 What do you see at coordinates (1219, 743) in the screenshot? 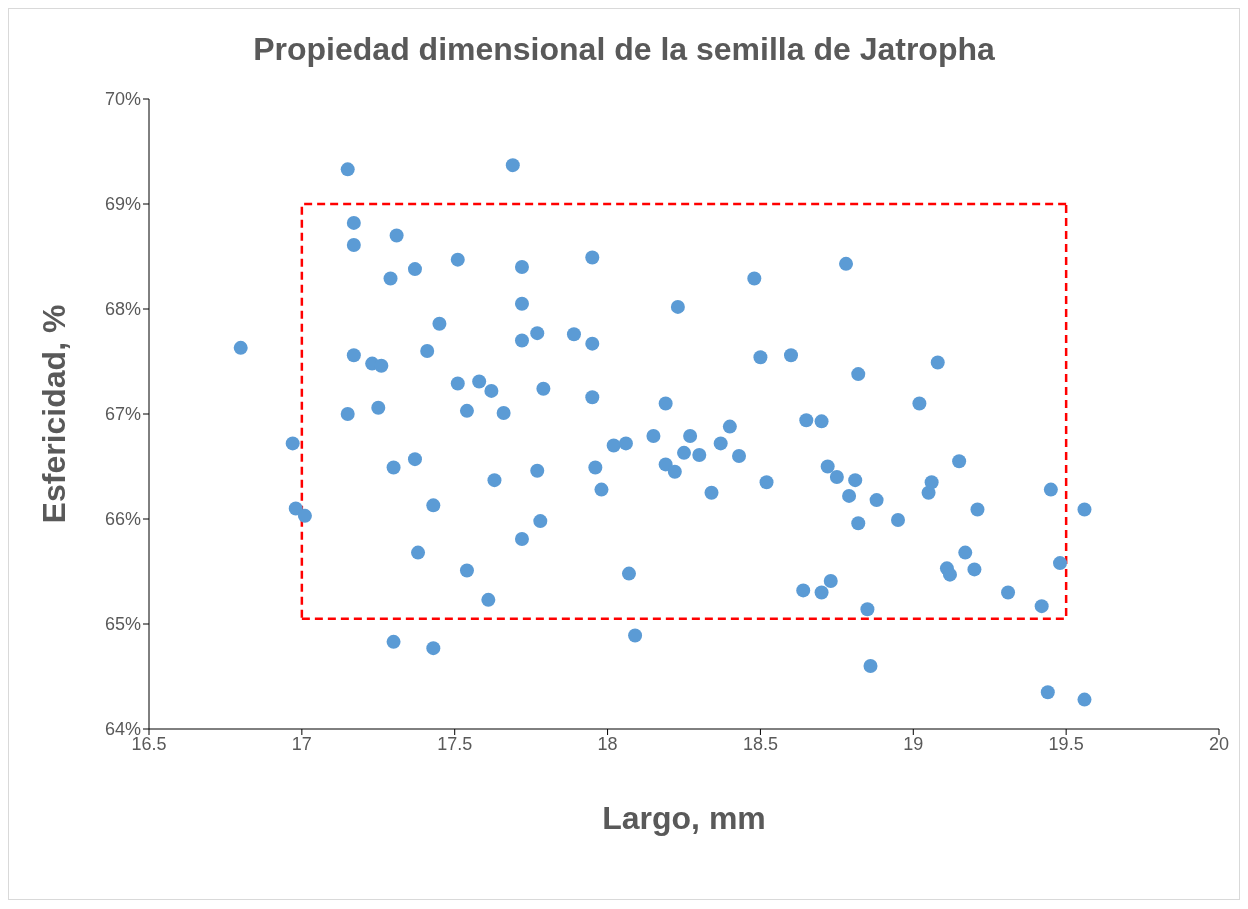
I see `x-tick-label: 20` at bounding box center [1219, 743].